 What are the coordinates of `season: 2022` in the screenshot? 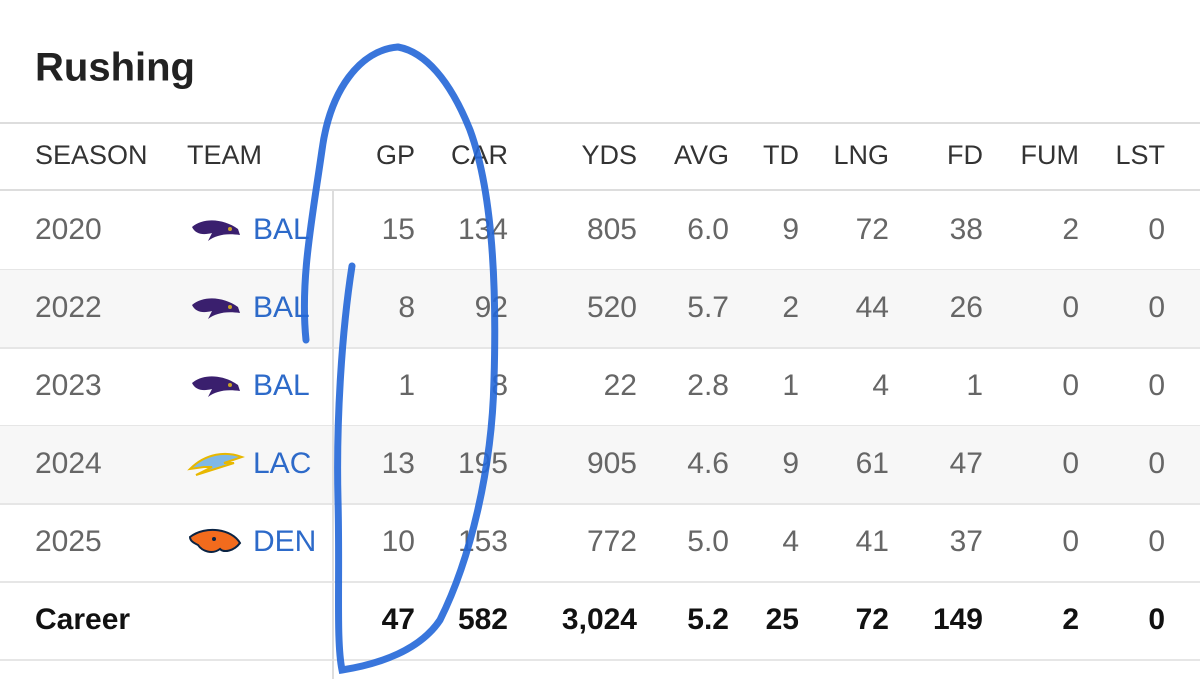 It's located at (68, 307).